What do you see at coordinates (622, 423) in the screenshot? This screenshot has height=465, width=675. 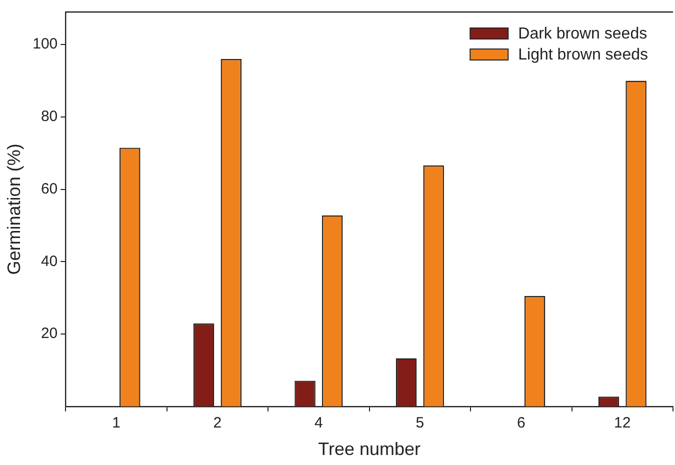 I see `x-tick-label: 12` at bounding box center [622, 423].